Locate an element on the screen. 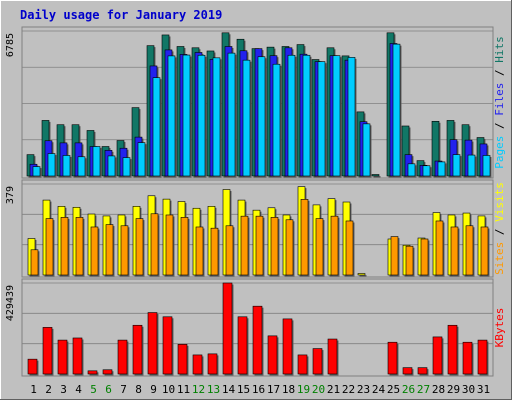  panel-2-ytick-label: 379 is located at coordinates (10, 195).